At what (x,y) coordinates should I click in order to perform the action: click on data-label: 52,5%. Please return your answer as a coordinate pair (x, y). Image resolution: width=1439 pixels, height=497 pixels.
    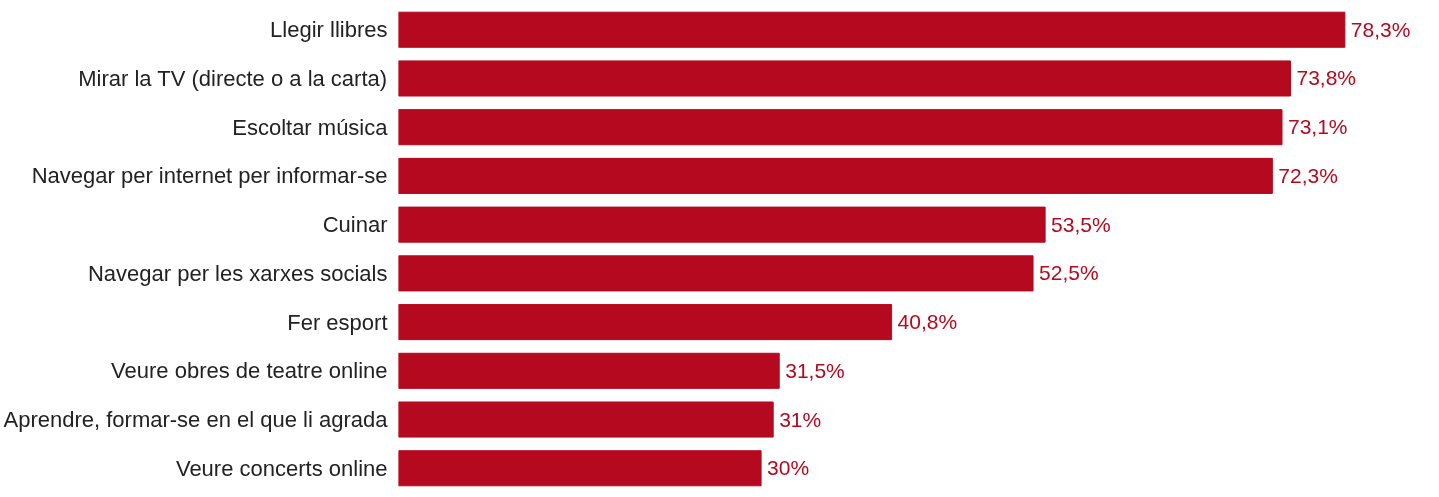
    Looking at the image, I should click on (1069, 273).